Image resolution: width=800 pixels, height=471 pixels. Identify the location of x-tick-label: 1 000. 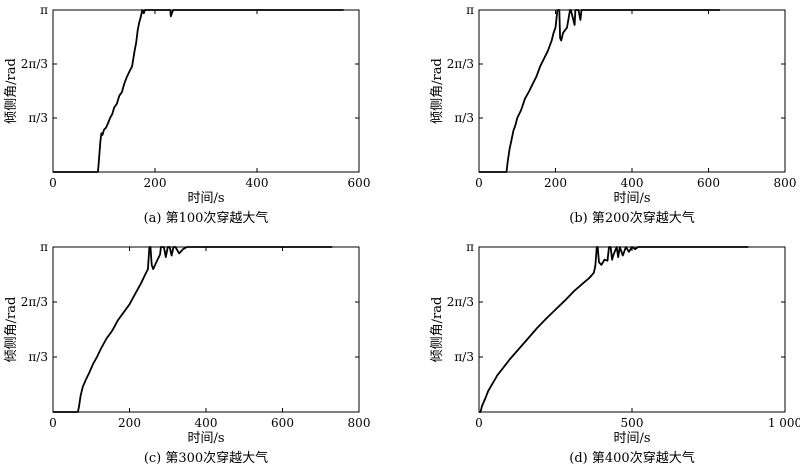
(784, 423).